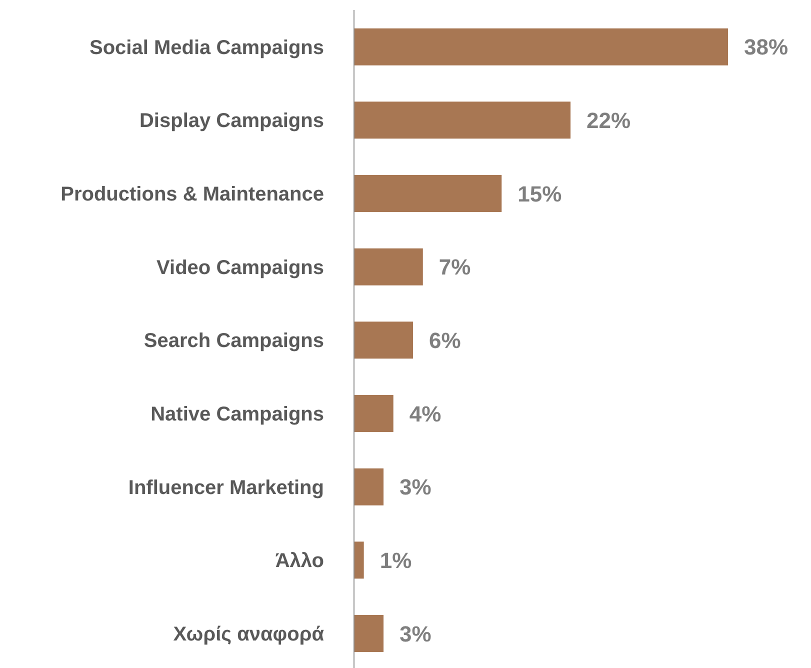 This screenshot has height=668, width=811. Describe the element at coordinates (425, 413) in the screenshot. I see `data-label: 4%` at that location.